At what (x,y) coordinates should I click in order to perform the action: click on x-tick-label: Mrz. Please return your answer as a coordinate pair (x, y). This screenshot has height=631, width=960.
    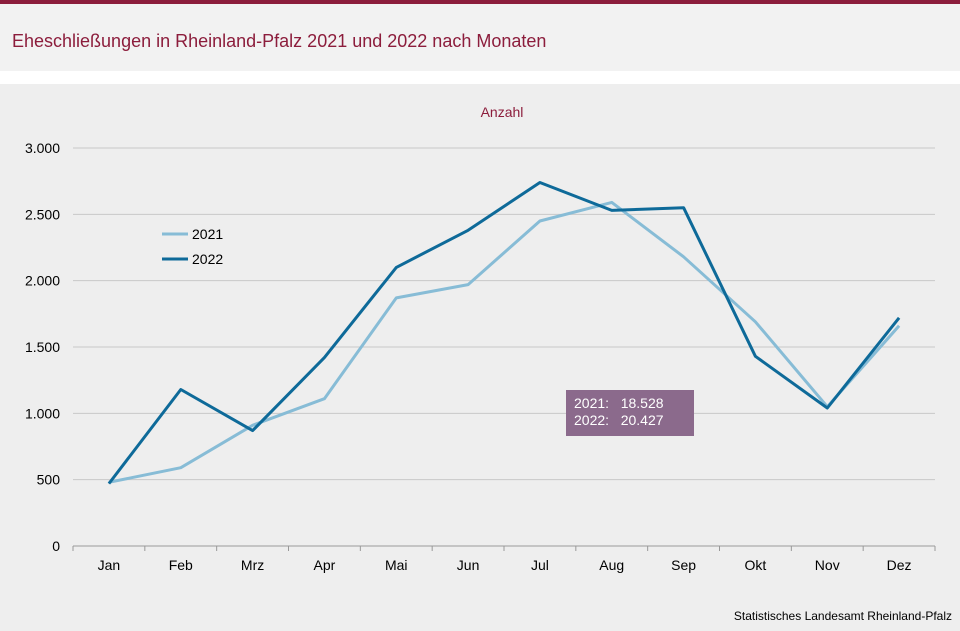
    Looking at the image, I should click on (252, 565).